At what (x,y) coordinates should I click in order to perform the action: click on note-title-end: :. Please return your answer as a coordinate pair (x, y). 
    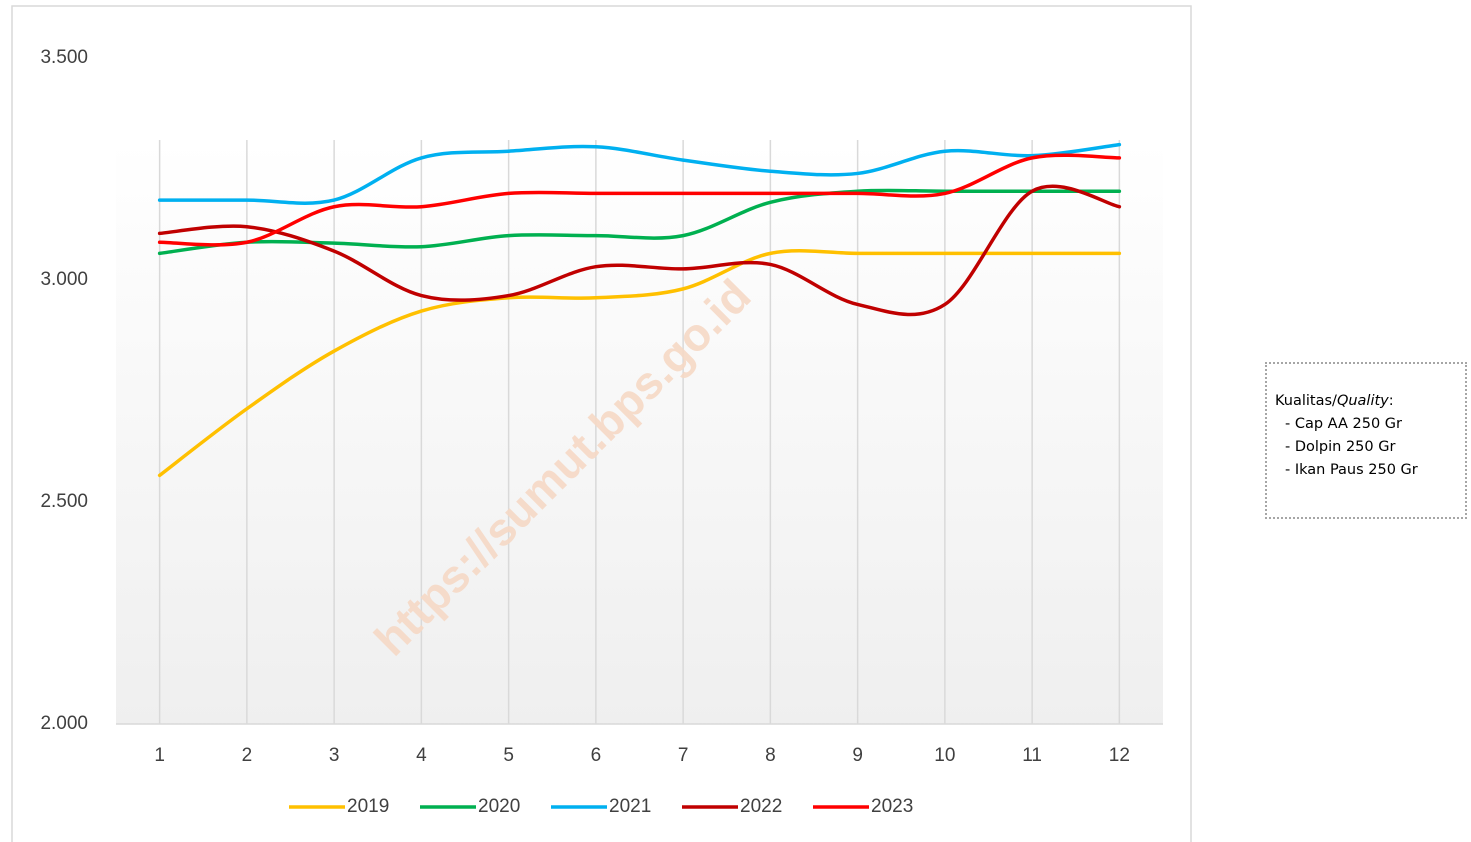
    Looking at the image, I should click on (1391, 401).